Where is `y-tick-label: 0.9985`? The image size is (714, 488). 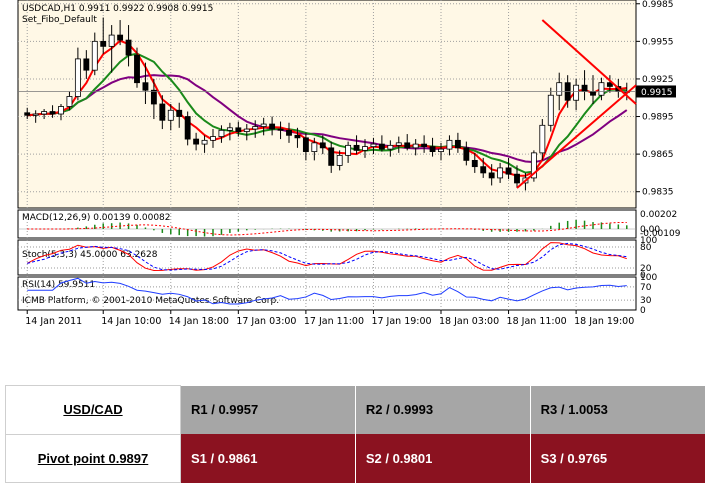
y-tick-label: 0.9985 is located at coordinates (658, 5).